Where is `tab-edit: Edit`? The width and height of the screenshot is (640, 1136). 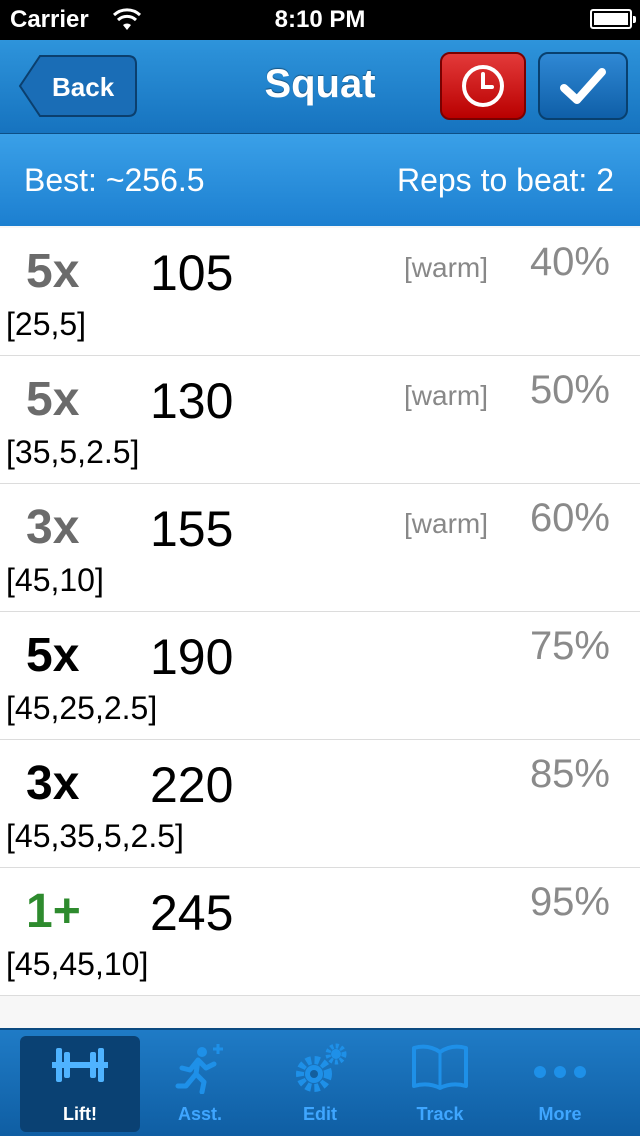
tab-edit: Edit is located at coordinates (320, 1084).